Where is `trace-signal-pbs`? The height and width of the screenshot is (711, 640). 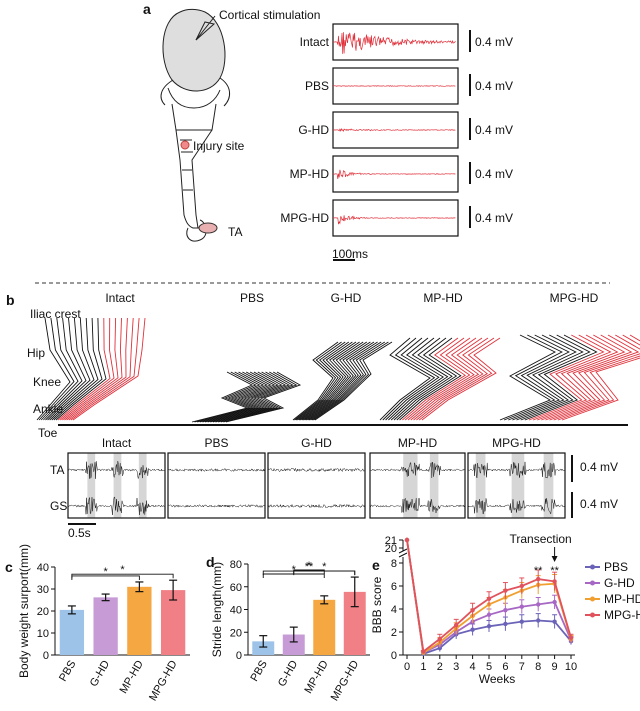 trace-signal-pbs is located at coordinates (394, 86).